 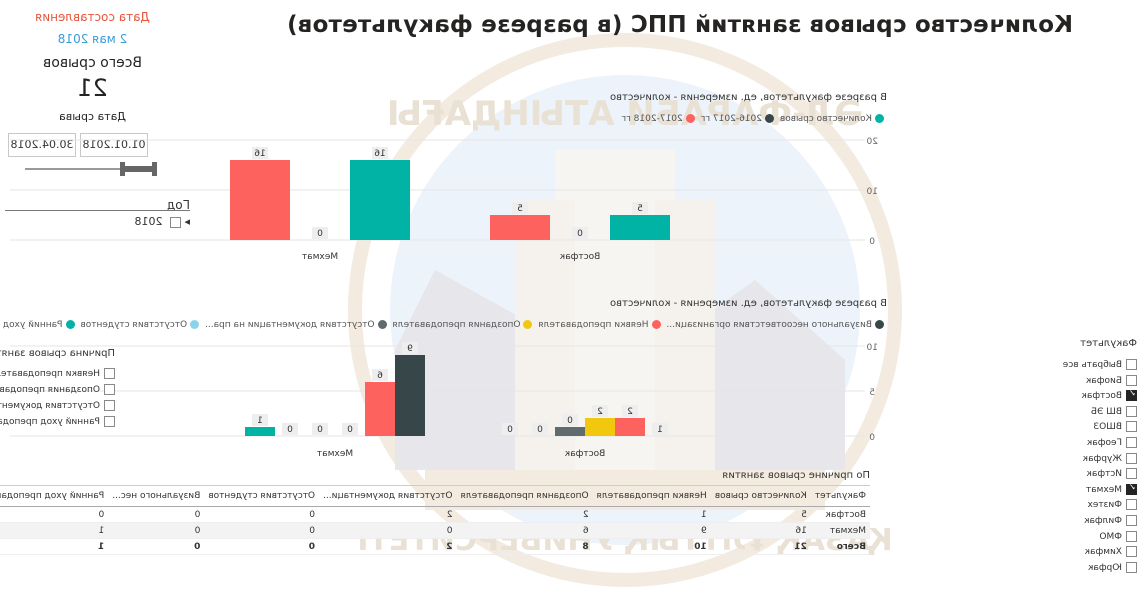 I want to click on faculty-item: Геофак, so click(x=1112, y=442).